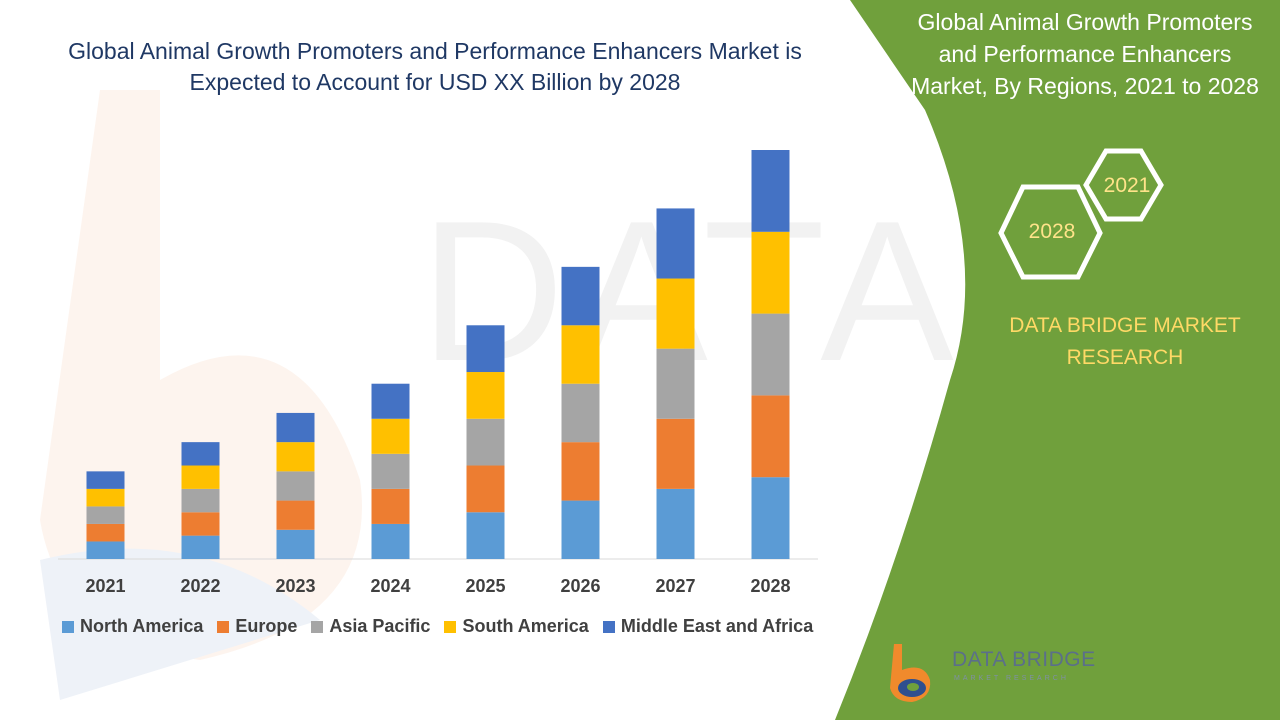  Describe the element at coordinates (580, 413) in the screenshot. I see `bar-segment-2026-asia-pacific` at that location.